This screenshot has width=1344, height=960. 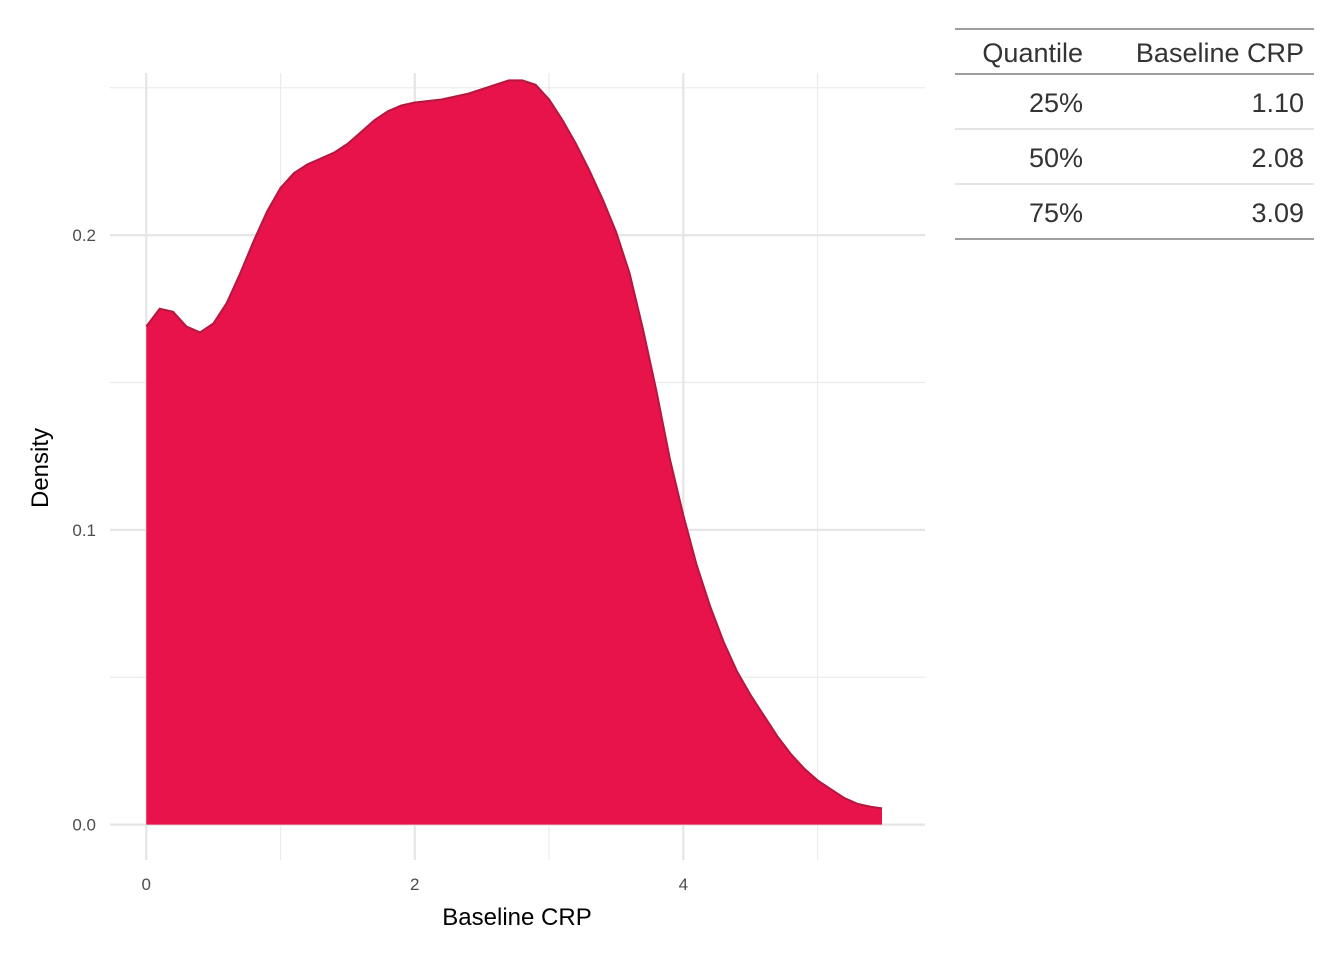 What do you see at coordinates (516, 917) in the screenshot?
I see `x-axis-title: Baseline CRP` at bounding box center [516, 917].